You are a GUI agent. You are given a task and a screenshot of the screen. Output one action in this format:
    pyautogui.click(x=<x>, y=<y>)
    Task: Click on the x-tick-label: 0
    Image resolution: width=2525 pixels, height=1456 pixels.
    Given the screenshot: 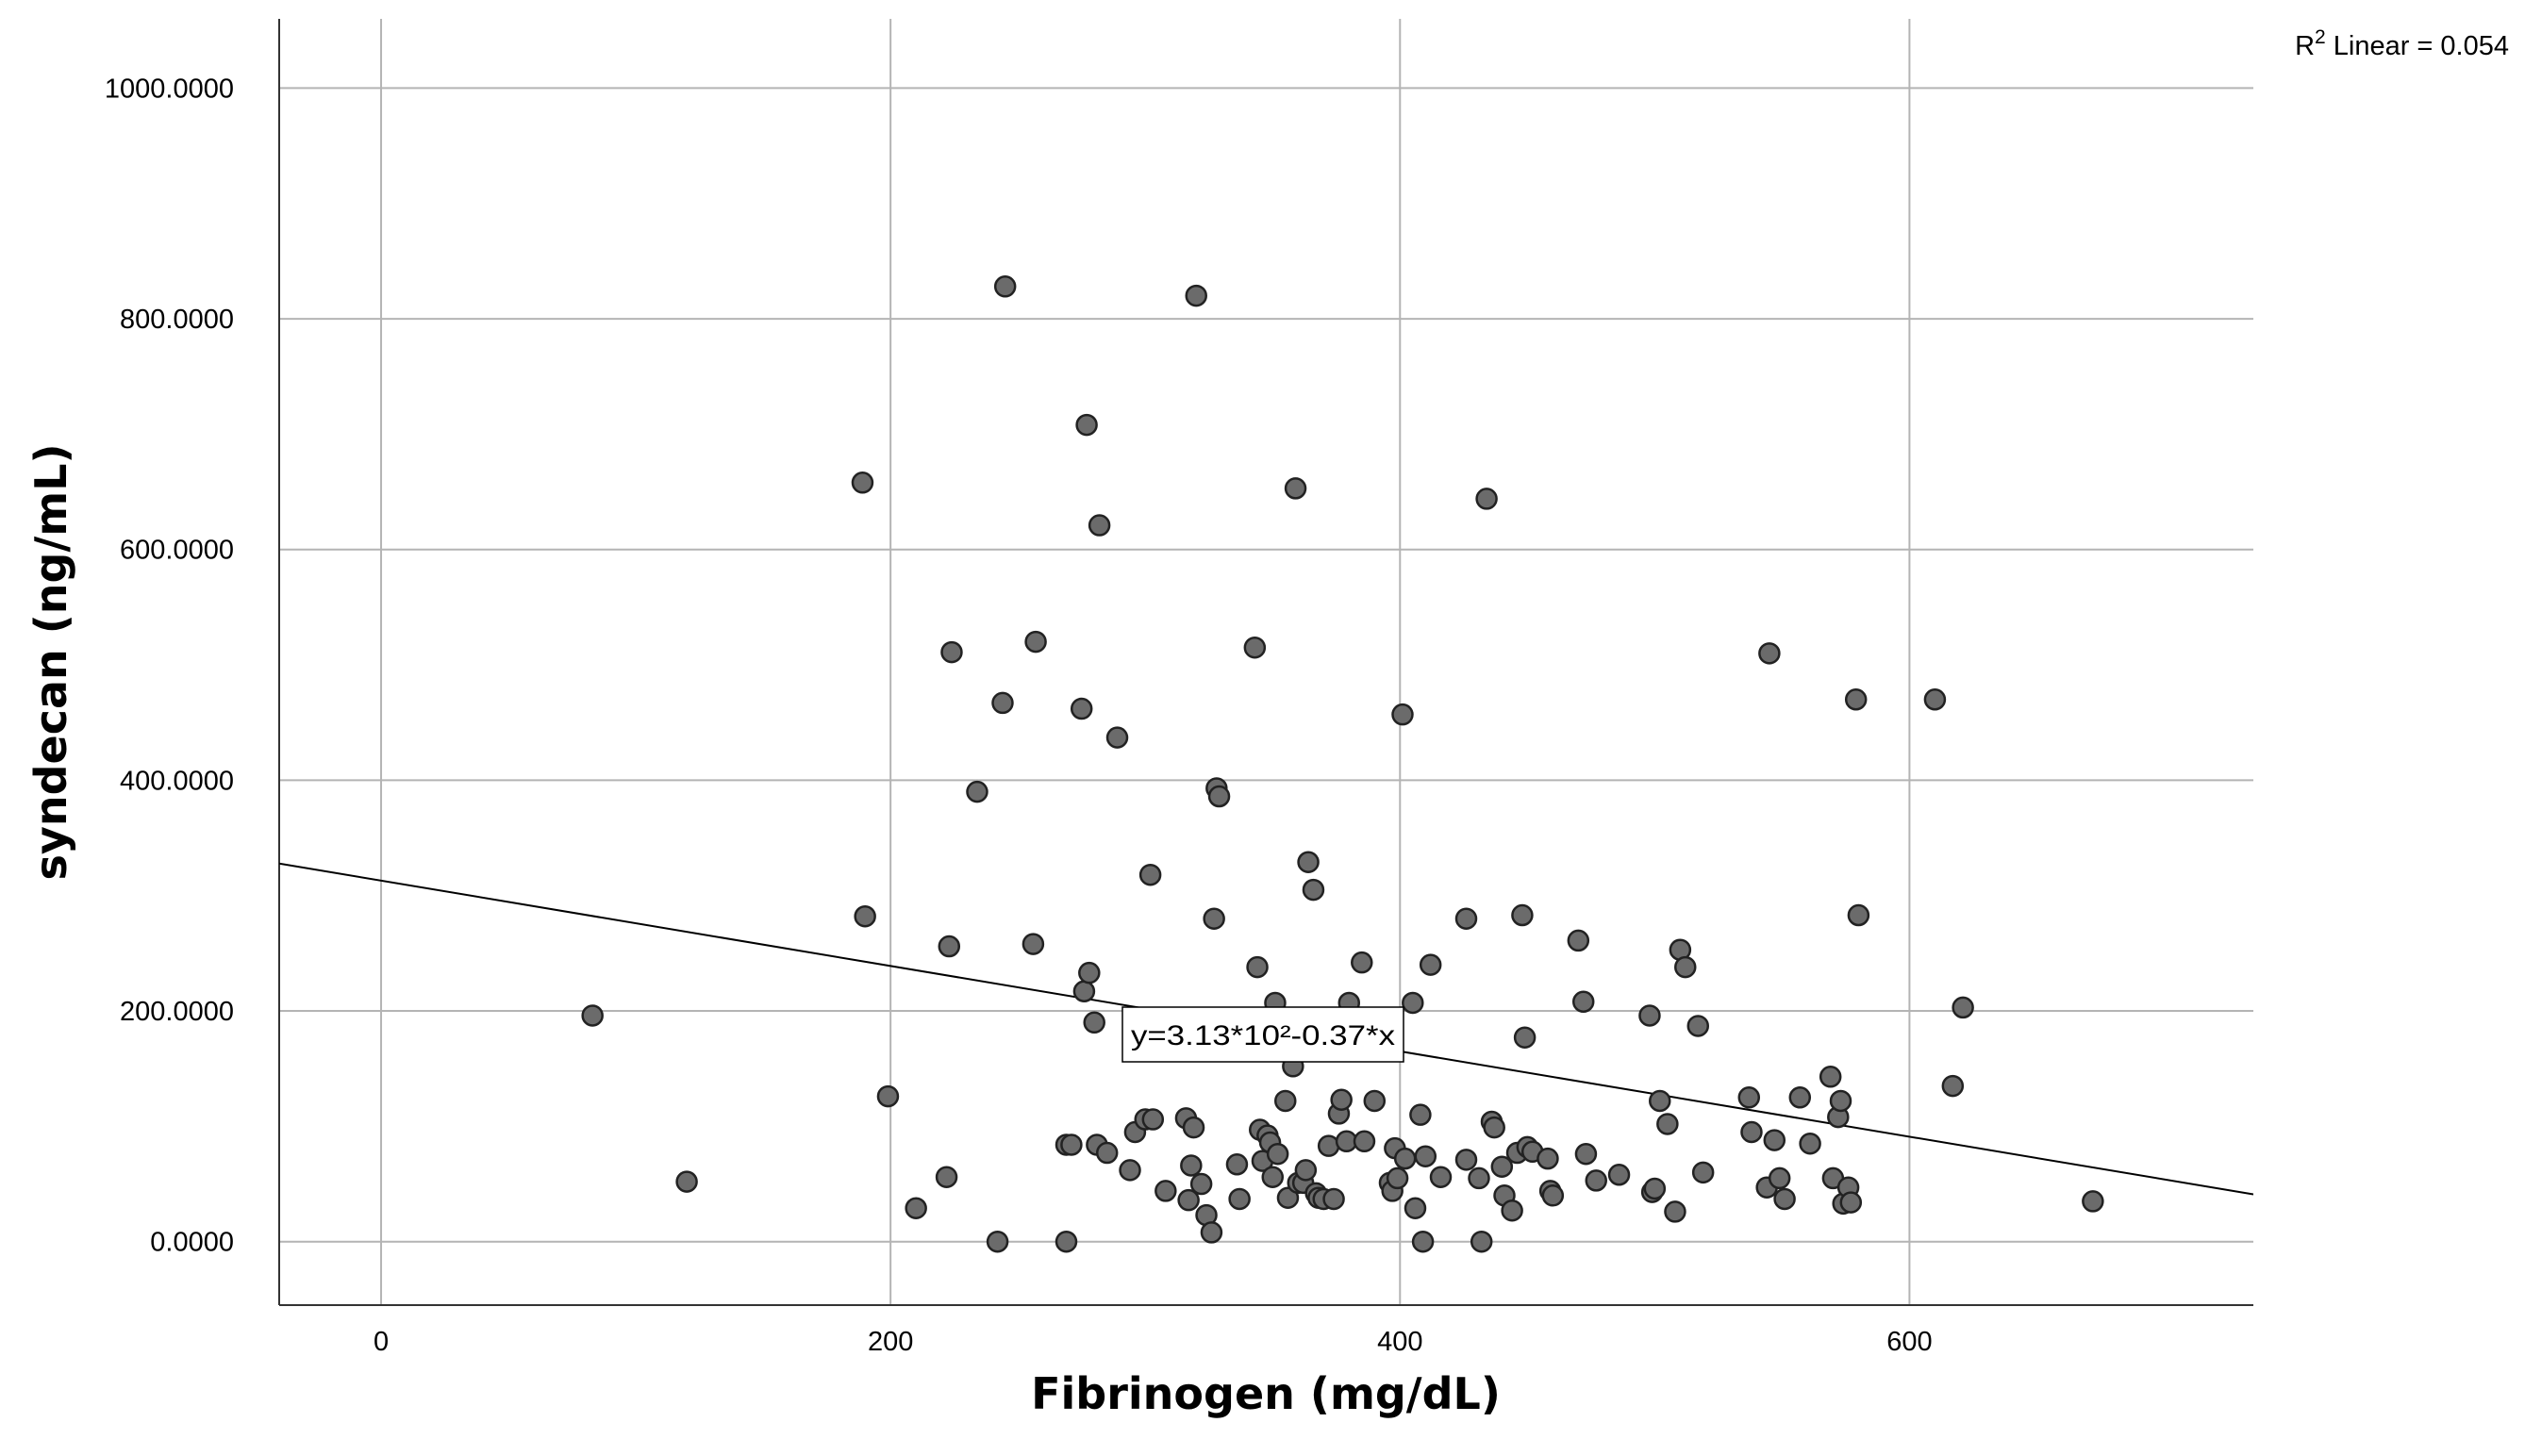 What is the action you would take?
    pyautogui.click(x=381, y=1342)
    